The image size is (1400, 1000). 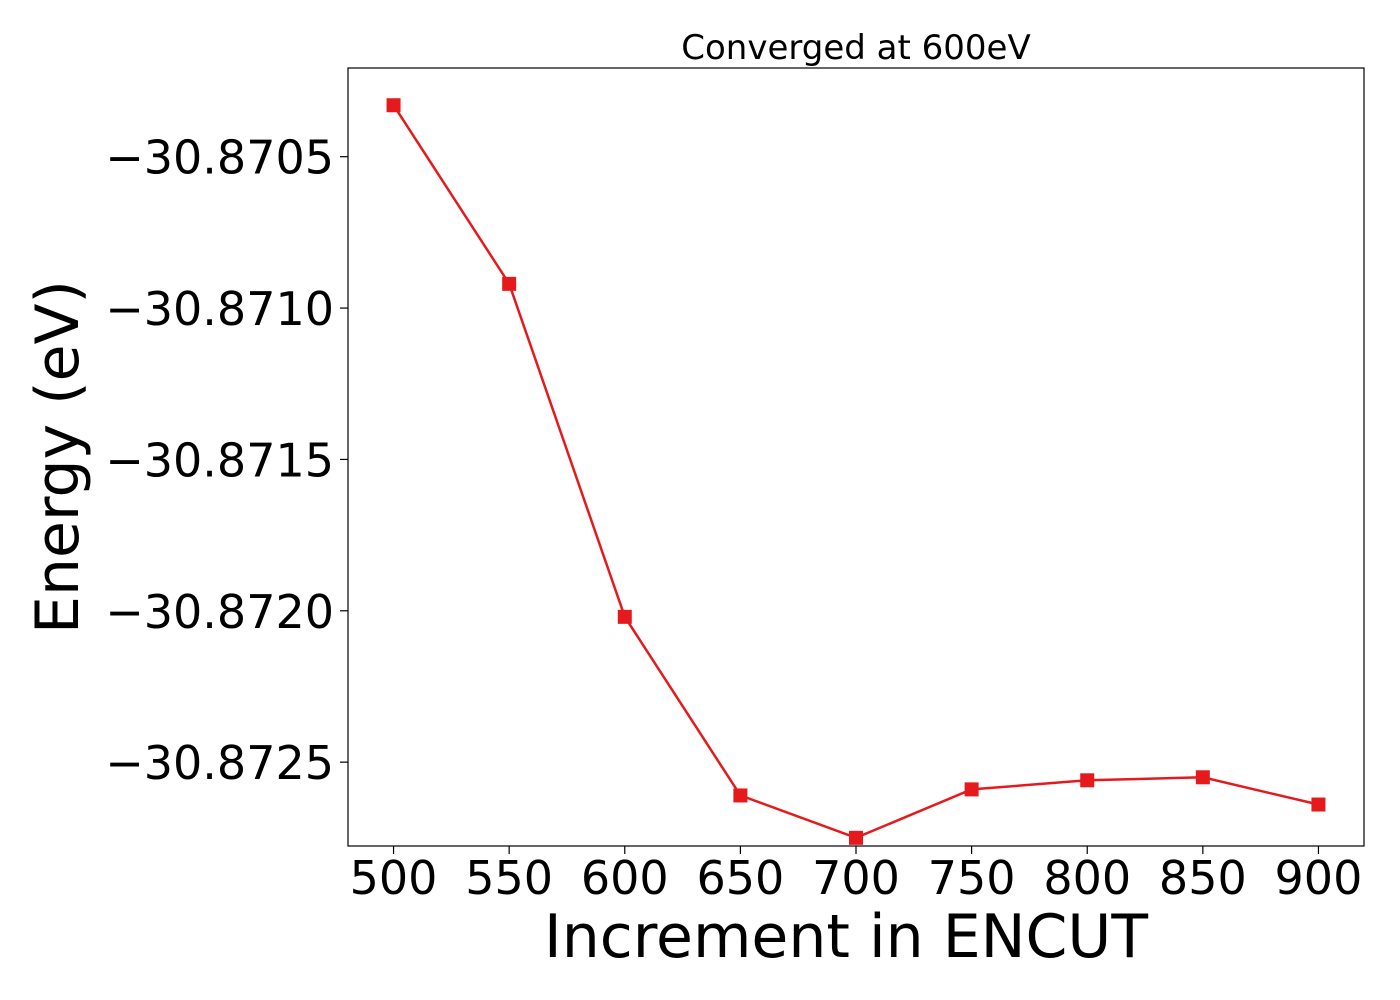 What do you see at coordinates (846, 937) in the screenshot?
I see `x-axis-label: Increment in ENCUT` at bounding box center [846, 937].